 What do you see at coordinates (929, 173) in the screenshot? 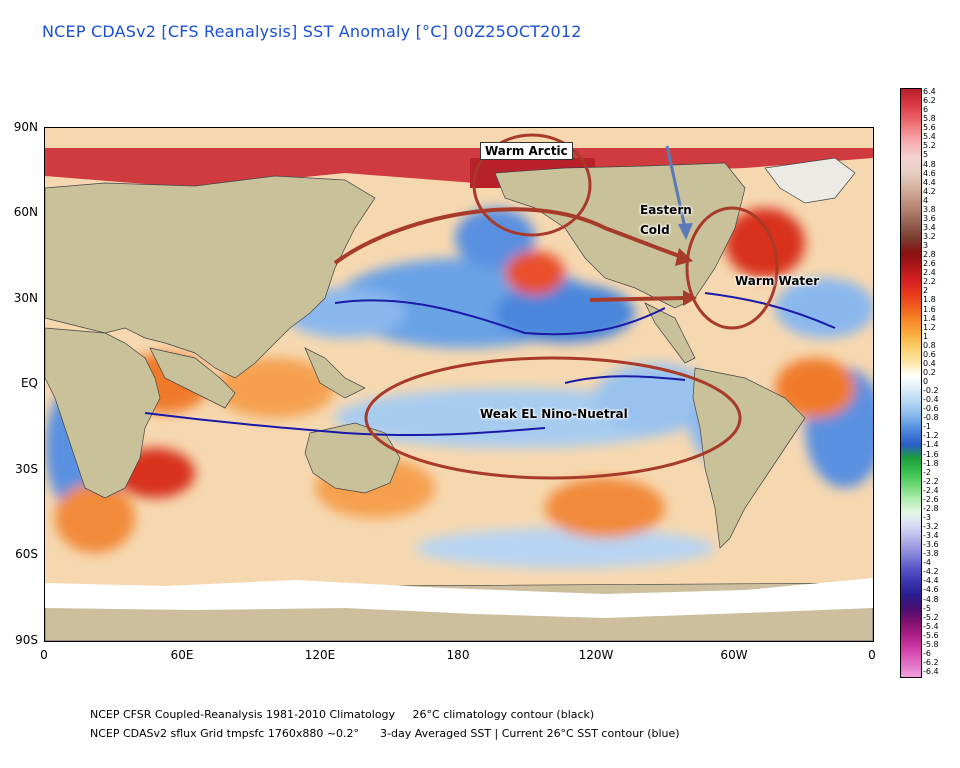
I see `colorbar-tick-label: 4.6` at bounding box center [929, 173].